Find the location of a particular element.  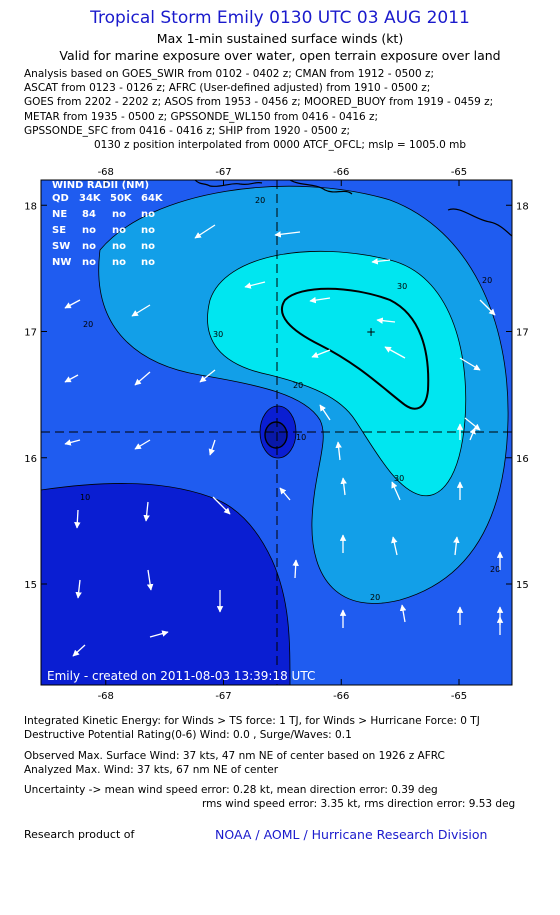

y-tick-label: 17 is located at coordinates (522, 333).